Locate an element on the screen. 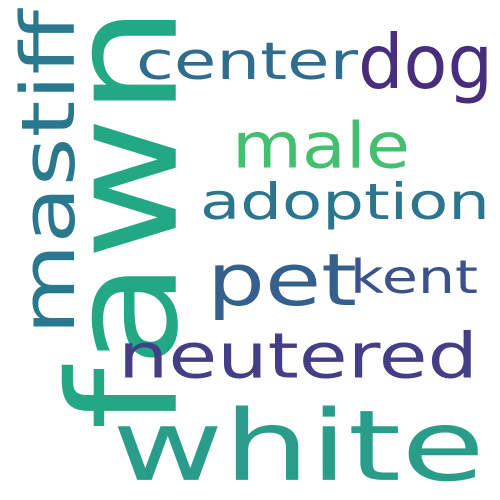 This screenshot has width=500, height=500. word-neutered: neutered is located at coordinates (298, 357).